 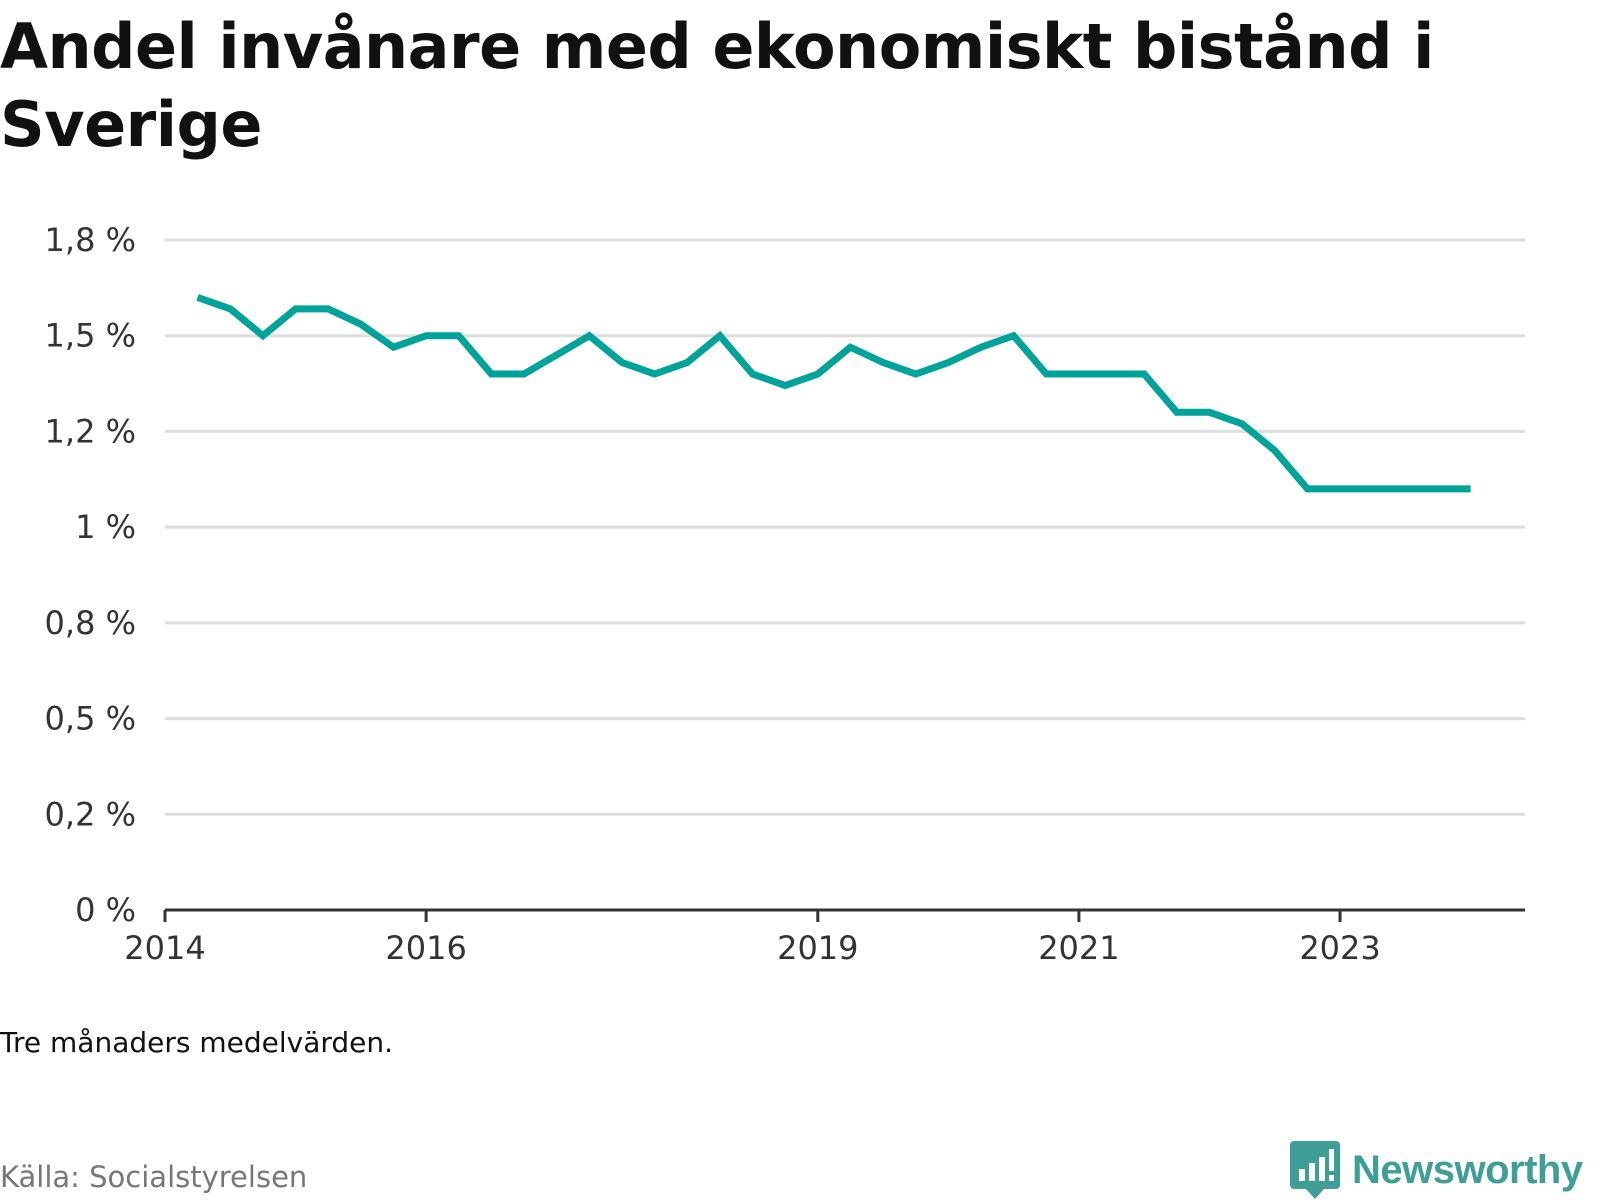 I want to click on y-tick-label: 1,5 %, so click(x=90, y=336).